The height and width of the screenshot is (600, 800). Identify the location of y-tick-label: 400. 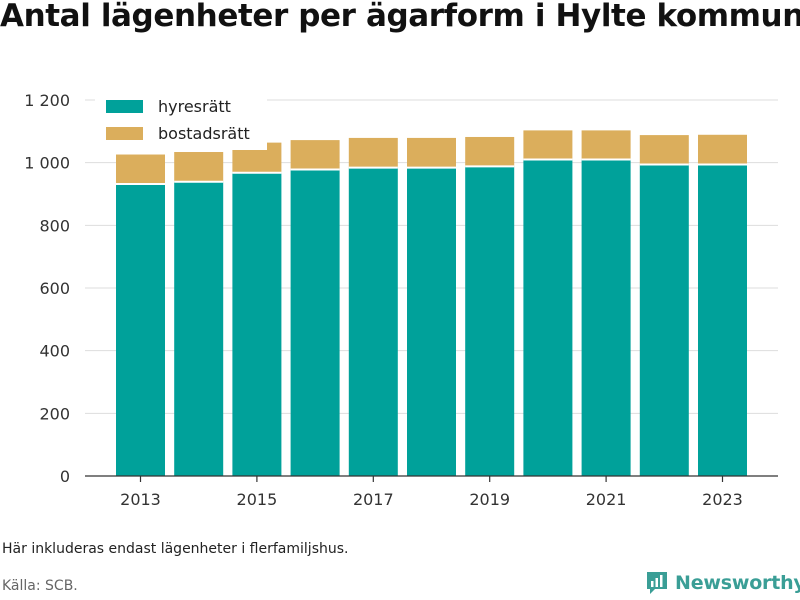
(54, 351).